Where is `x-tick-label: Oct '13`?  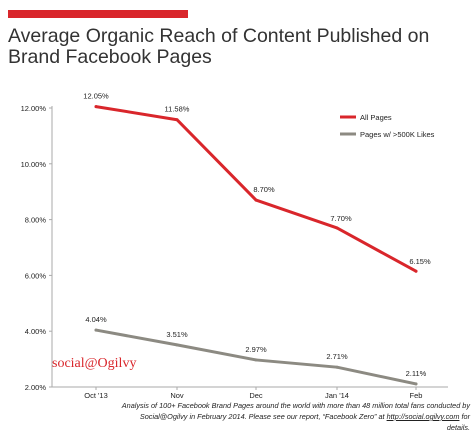 x-tick-label: Oct '13 is located at coordinates (96, 395).